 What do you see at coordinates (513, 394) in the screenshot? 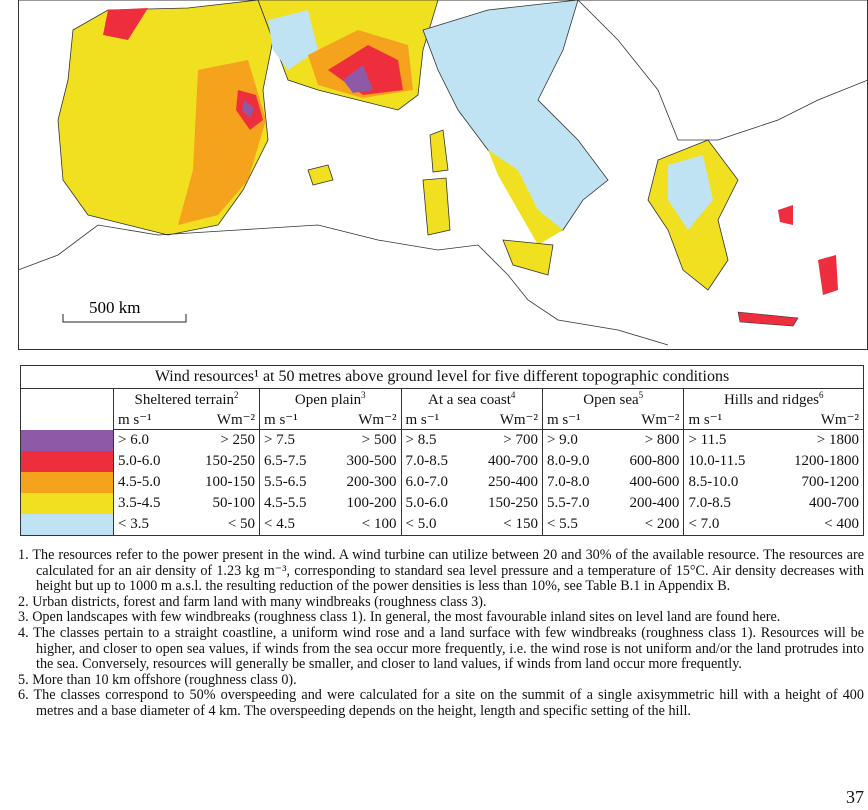
I see `footnote-ref: 4` at bounding box center [513, 394].